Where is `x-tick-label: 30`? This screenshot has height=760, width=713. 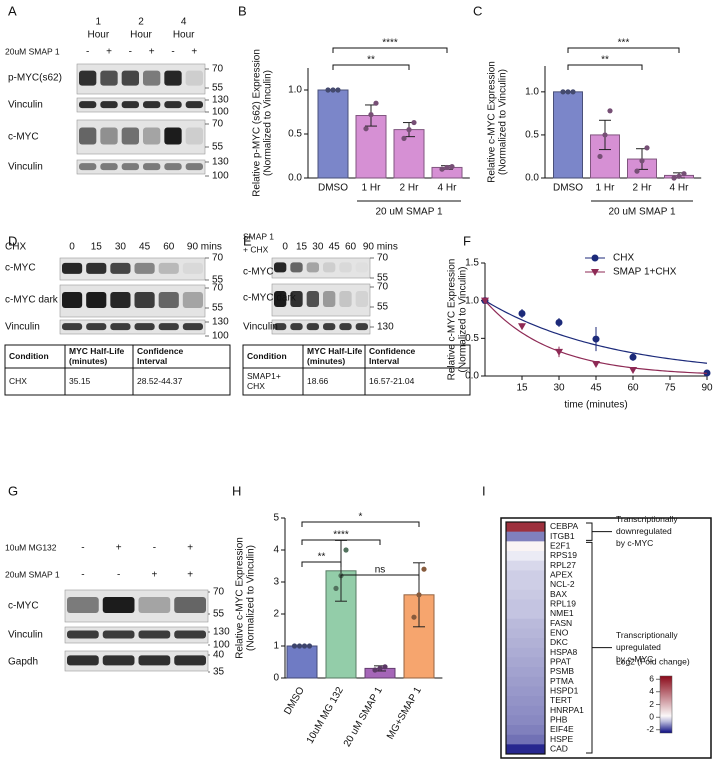
x-tick-label: 30 is located at coordinates (559, 388).